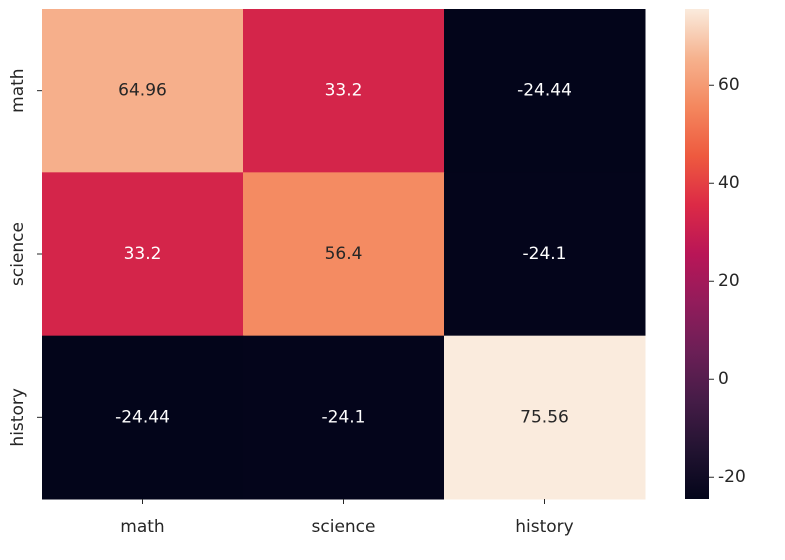 Image resolution: width=785 pixels, height=560 pixels. What do you see at coordinates (544, 527) in the screenshot?
I see `x-tick-label: history` at bounding box center [544, 527].